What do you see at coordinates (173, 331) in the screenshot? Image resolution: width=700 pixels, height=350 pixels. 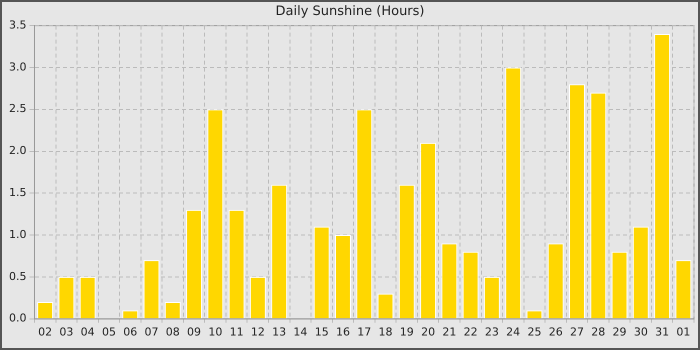 I see `x-tick-label: 08` at bounding box center [173, 331].